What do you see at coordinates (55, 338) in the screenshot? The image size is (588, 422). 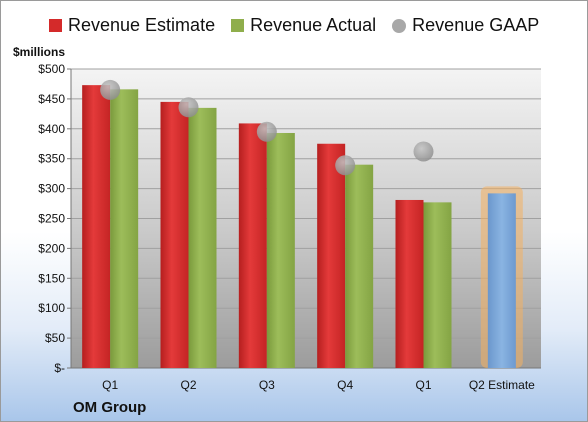 I see `y-tick-label: $50` at bounding box center [55, 338].